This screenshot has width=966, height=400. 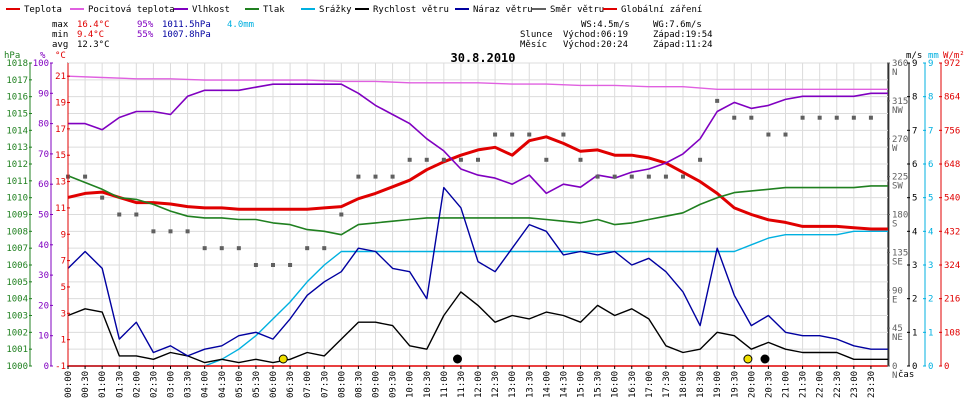 I want to click on temperature-tick-label: -1, so click(x=60, y=367).